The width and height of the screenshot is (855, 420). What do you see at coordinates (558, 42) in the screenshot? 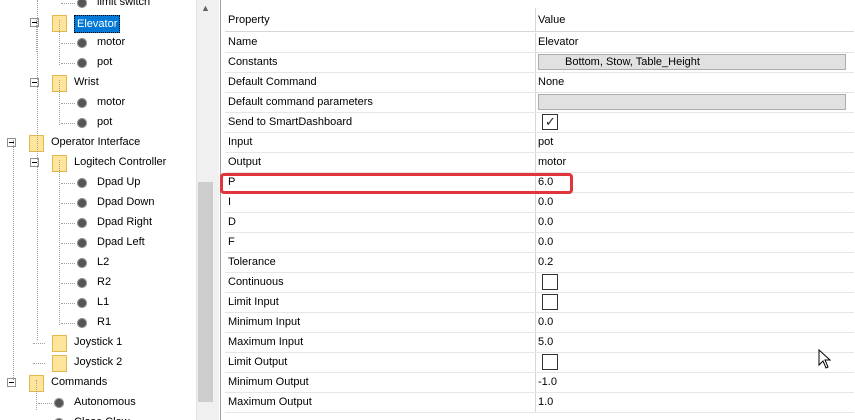
I see `property-value: Elevator` at bounding box center [558, 42].